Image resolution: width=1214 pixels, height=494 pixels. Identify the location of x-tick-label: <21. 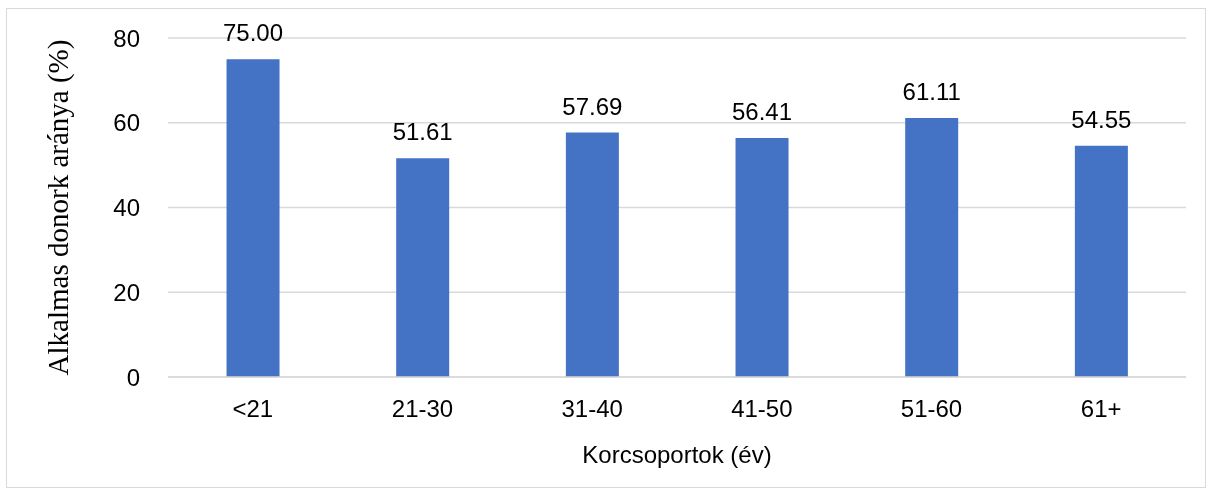
(253, 409).